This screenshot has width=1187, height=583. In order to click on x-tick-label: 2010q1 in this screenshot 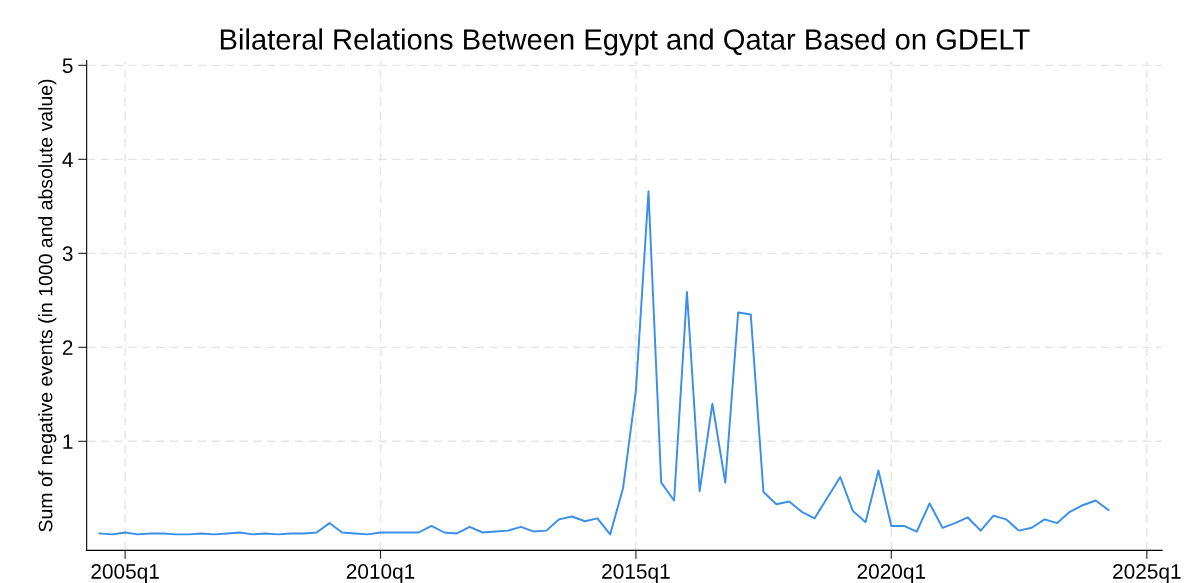, I will do `click(380, 573)`.